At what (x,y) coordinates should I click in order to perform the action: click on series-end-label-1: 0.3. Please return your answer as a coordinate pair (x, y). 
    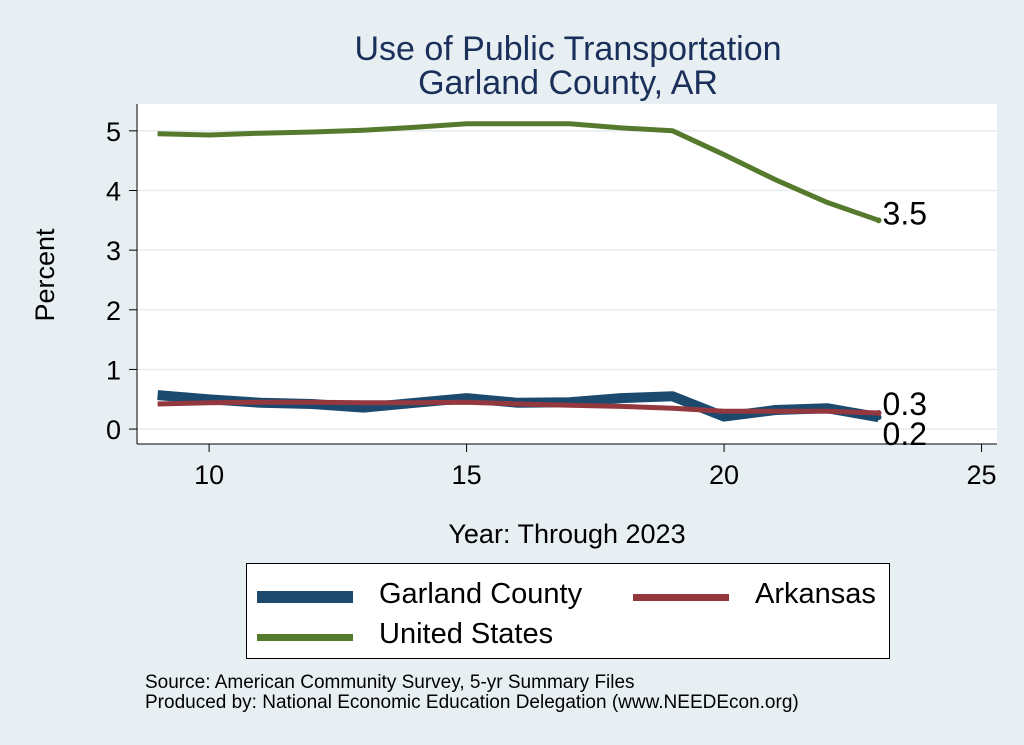
    Looking at the image, I should click on (905, 404).